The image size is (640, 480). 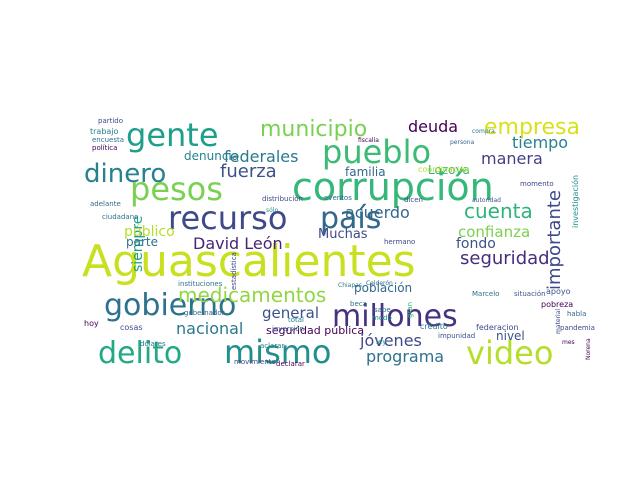 What do you see at coordinates (272, 210) in the screenshot?
I see `cloud-word: sólo` at bounding box center [272, 210].